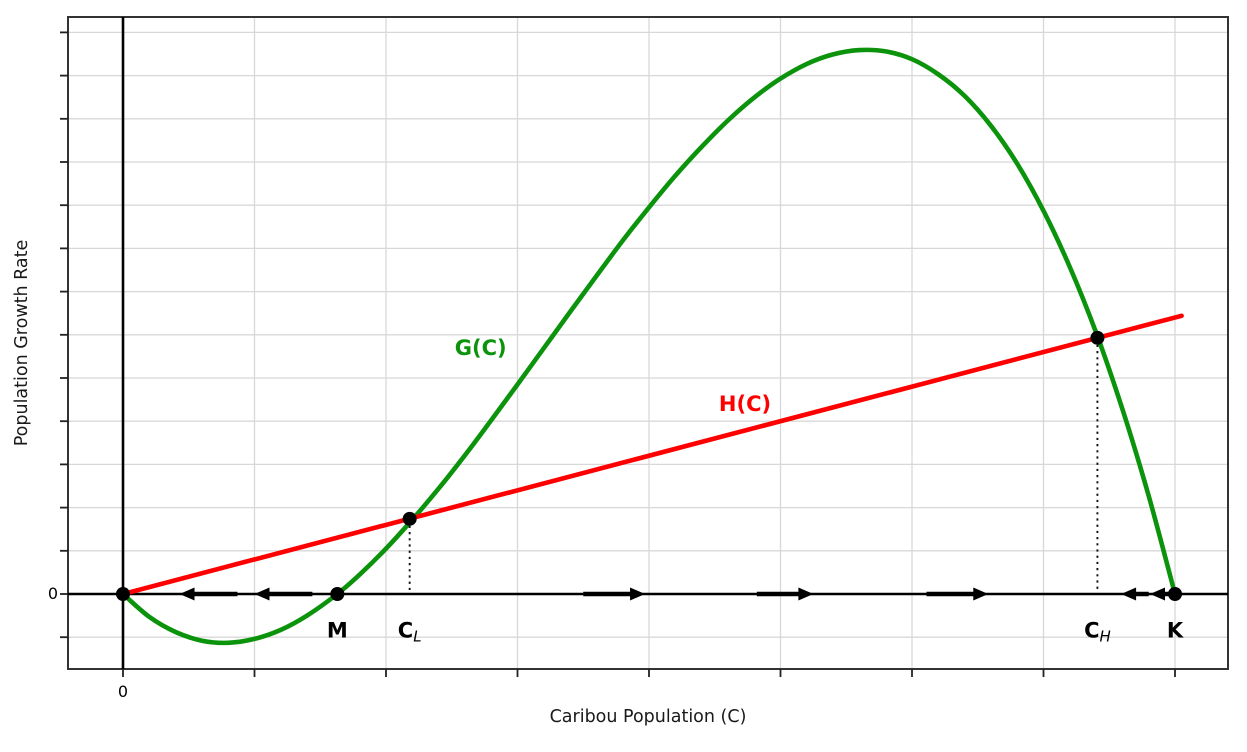 Image resolution: width=1247 pixels, height=752 pixels. I want to click on x-axis-title: Caribou Population (C), so click(648, 717).